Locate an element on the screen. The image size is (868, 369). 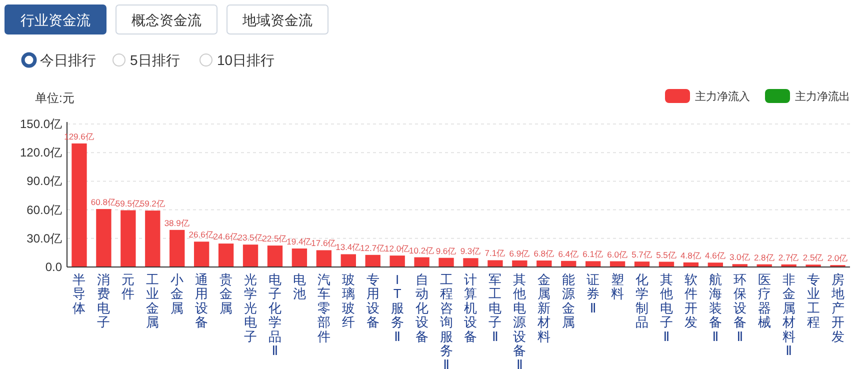
data-label: 12.7亿 is located at coordinates (373, 247).